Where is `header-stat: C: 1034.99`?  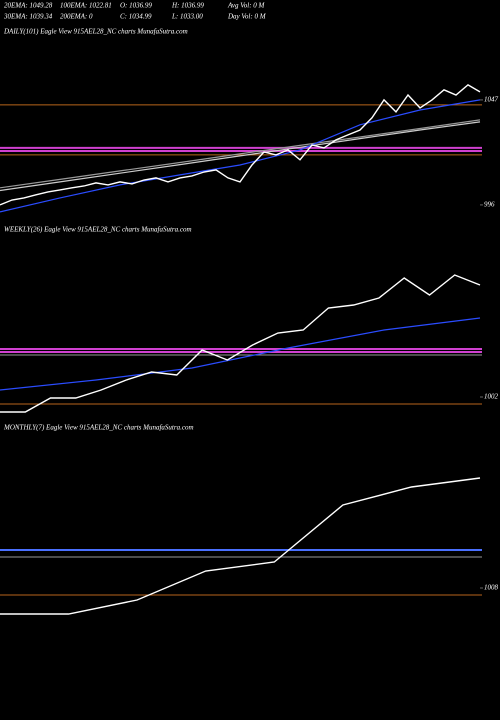
header-stat: C: 1034.99 is located at coordinates (136, 17).